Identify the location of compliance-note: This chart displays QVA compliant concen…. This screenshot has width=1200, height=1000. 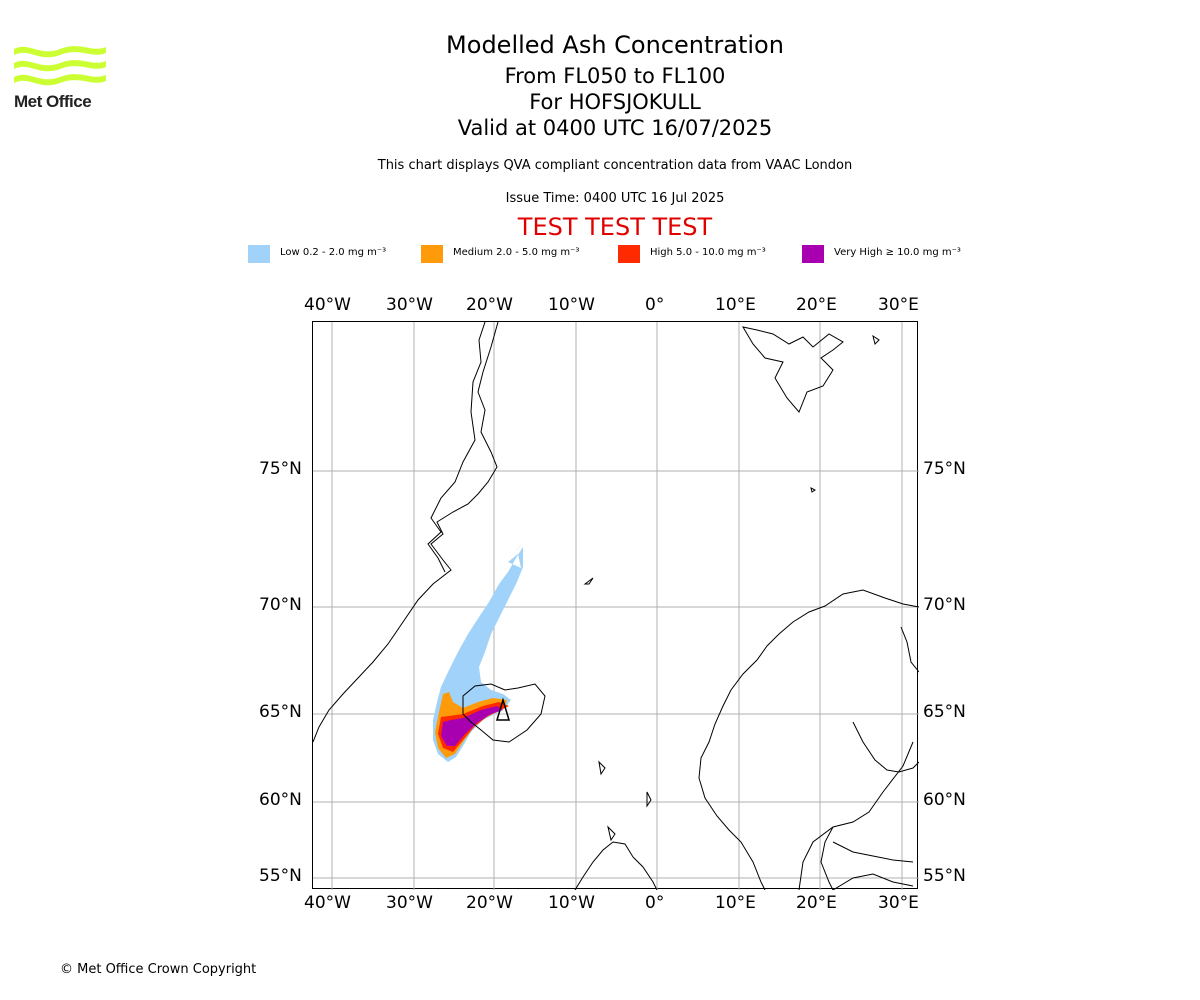
(615, 165).